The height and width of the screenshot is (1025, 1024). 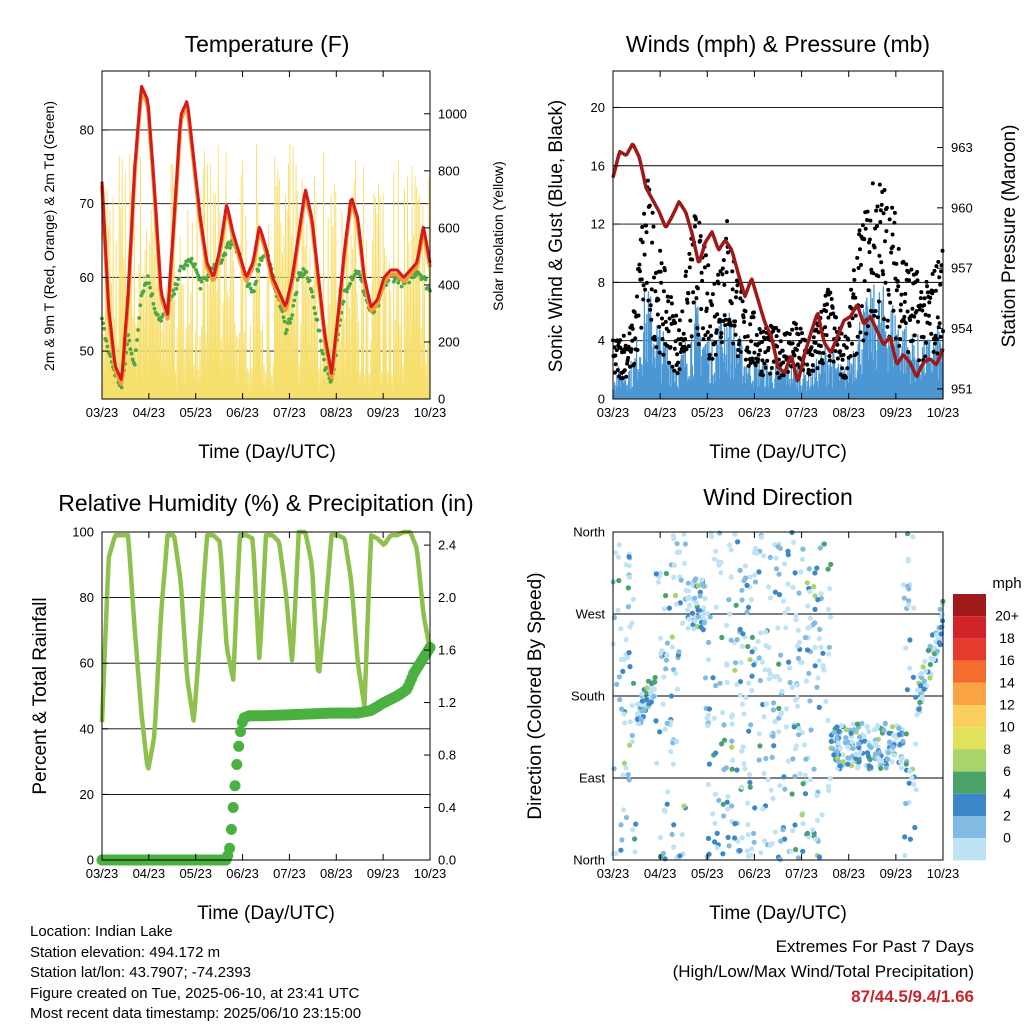 What do you see at coordinates (498, 236) in the screenshot?
I see `temperature-ylabel-right: Solar Insolation (Yellow)` at bounding box center [498, 236].